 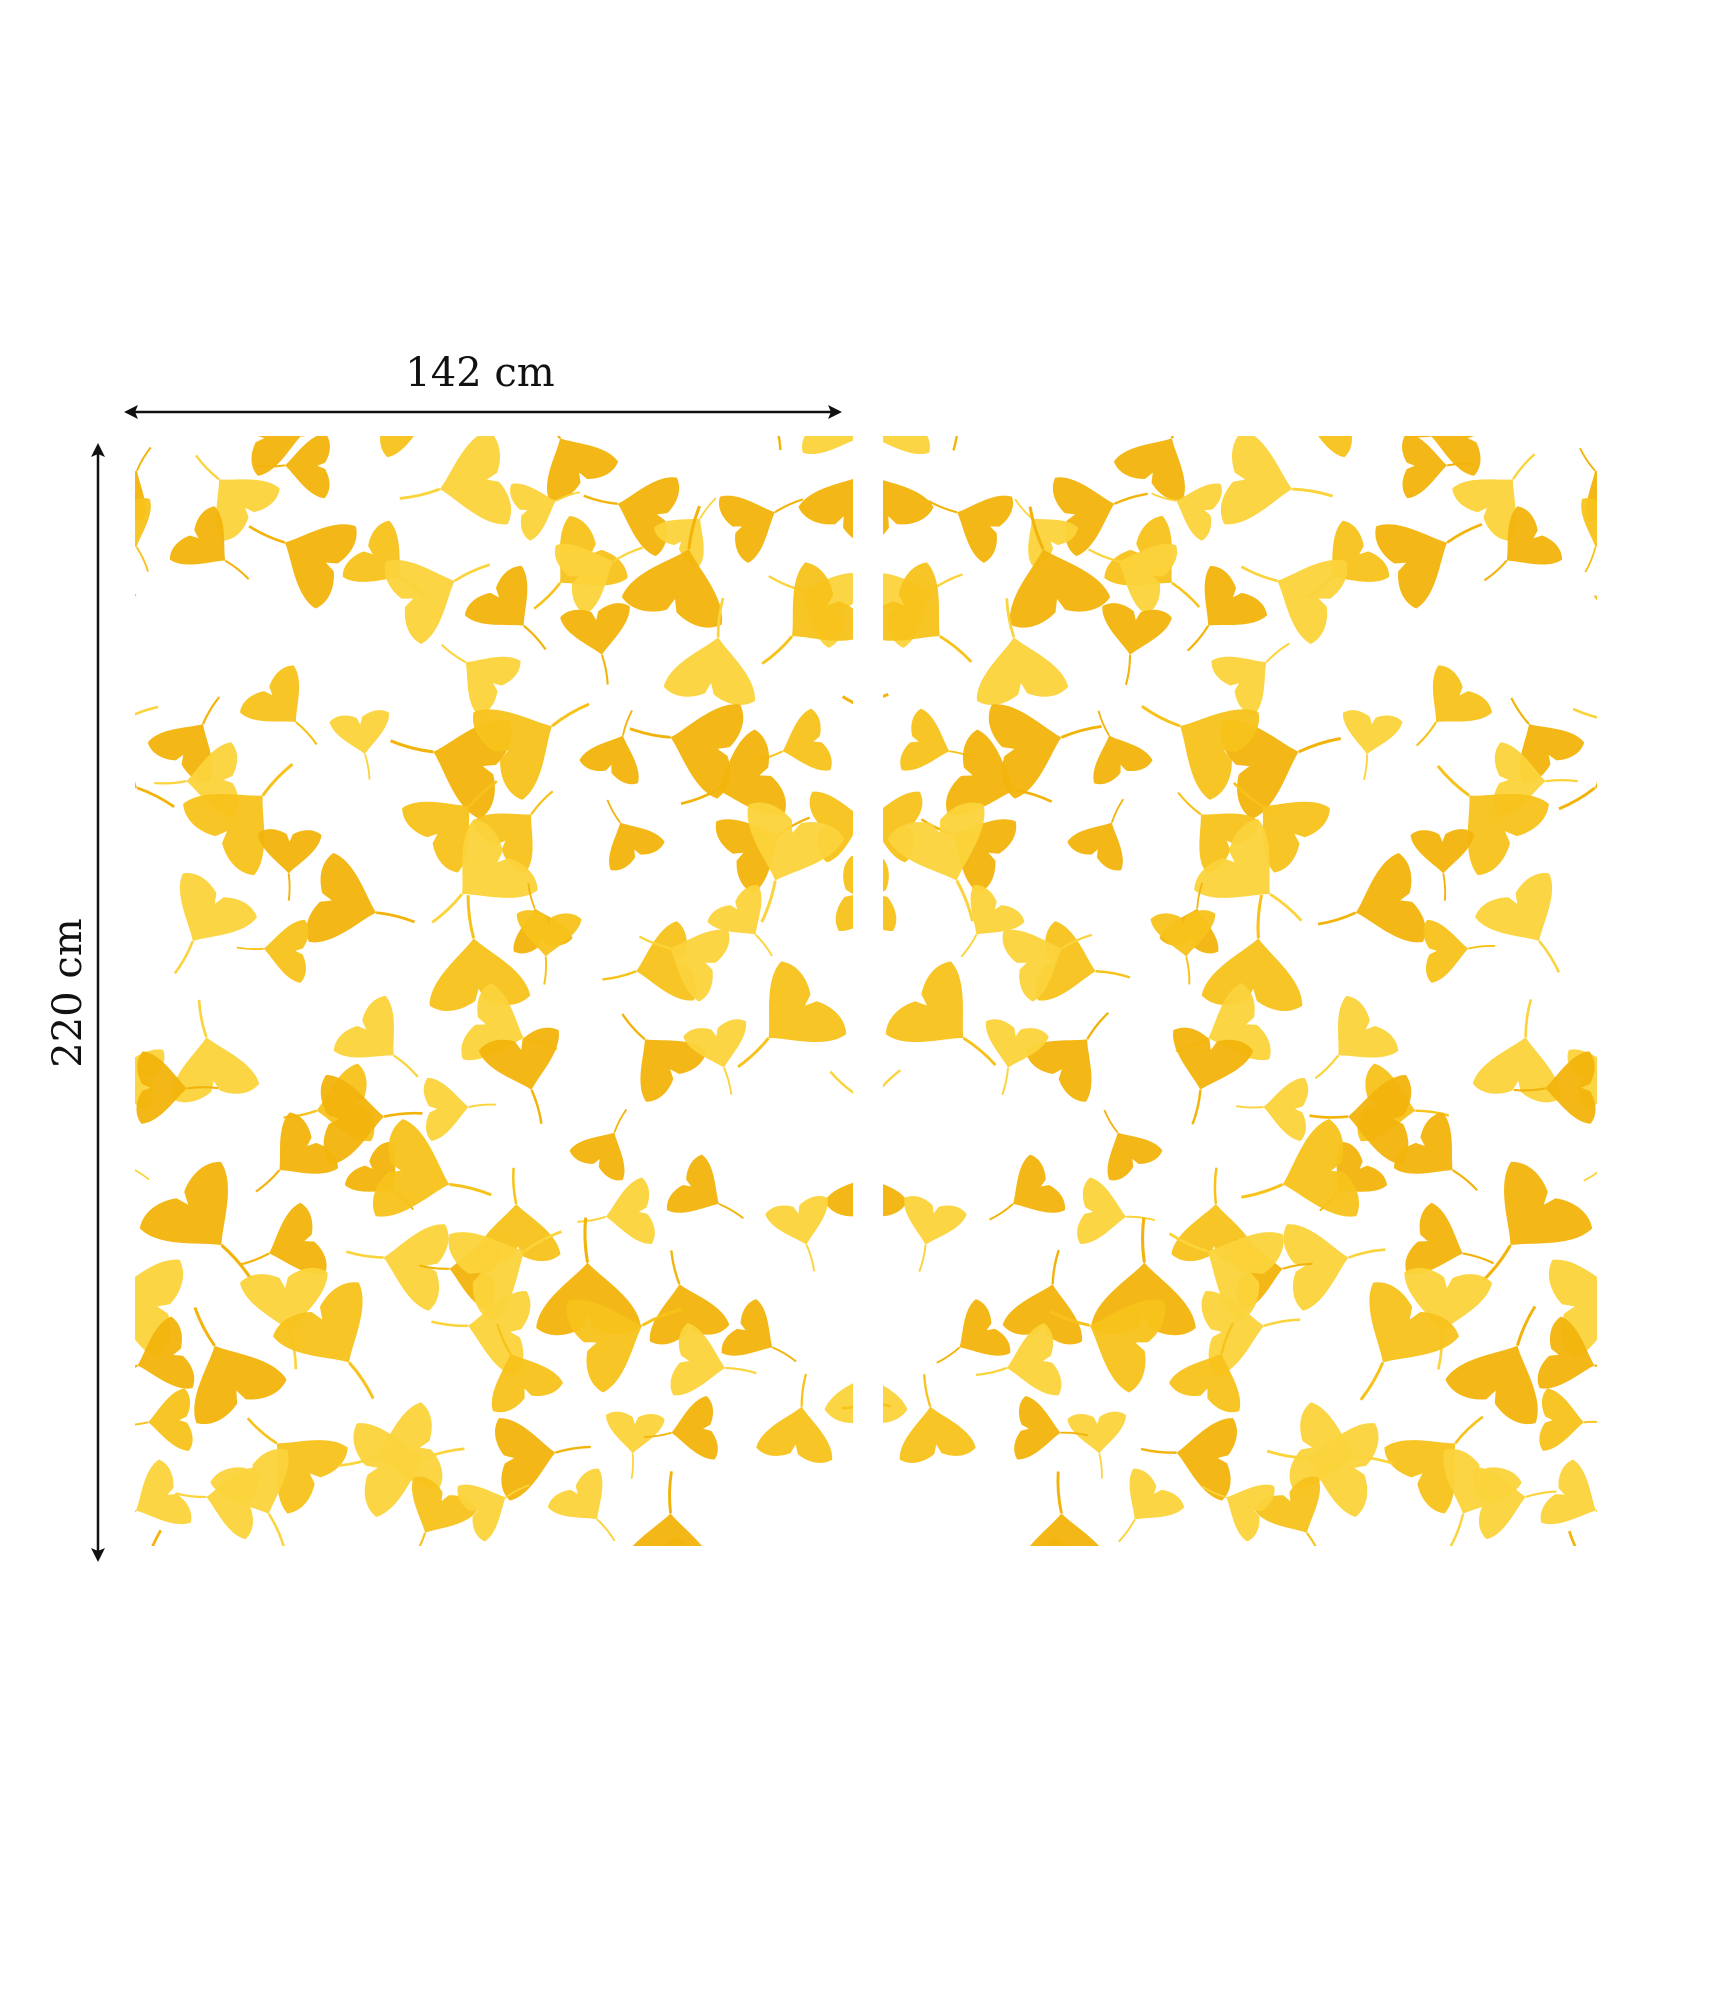 What do you see at coordinates (98, 1002) in the screenshot?
I see `height-arrow` at bounding box center [98, 1002].